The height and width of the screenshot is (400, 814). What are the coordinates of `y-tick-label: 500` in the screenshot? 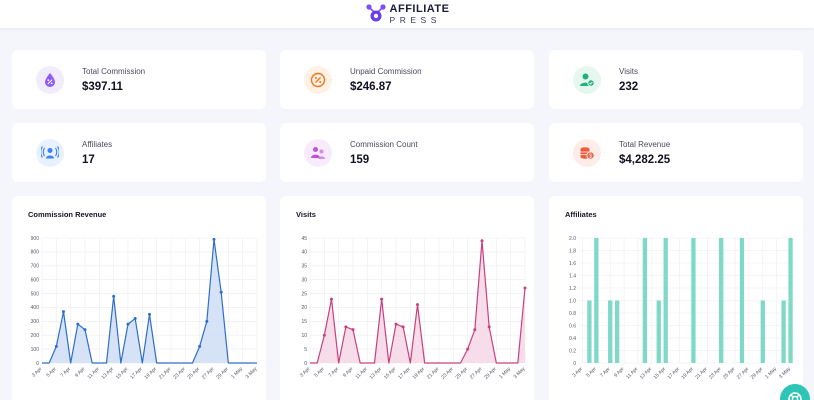 It's located at (35, 294).